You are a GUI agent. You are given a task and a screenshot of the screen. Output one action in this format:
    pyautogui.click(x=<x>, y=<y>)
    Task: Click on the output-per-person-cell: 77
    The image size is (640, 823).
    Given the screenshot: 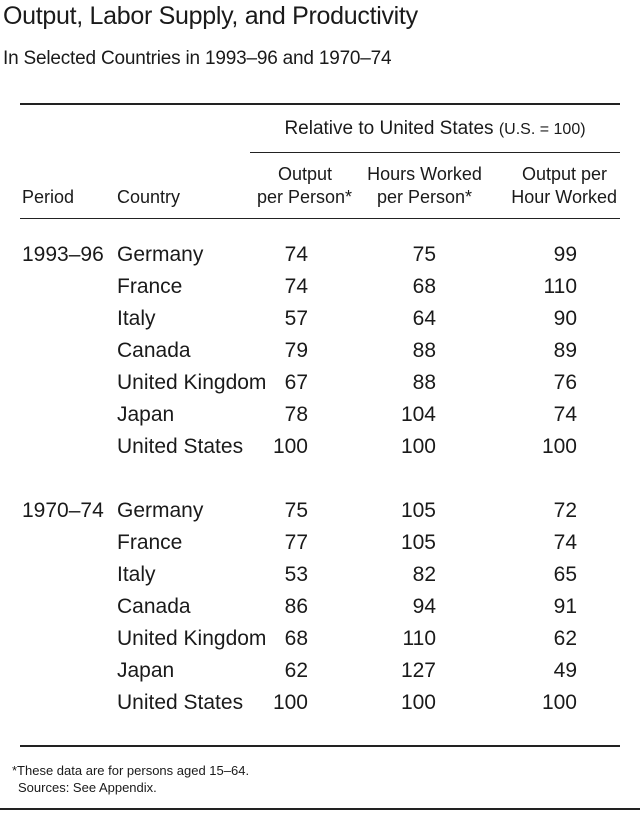 What is the action you would take?
    pyautogui.click(x=296, y=542)
    